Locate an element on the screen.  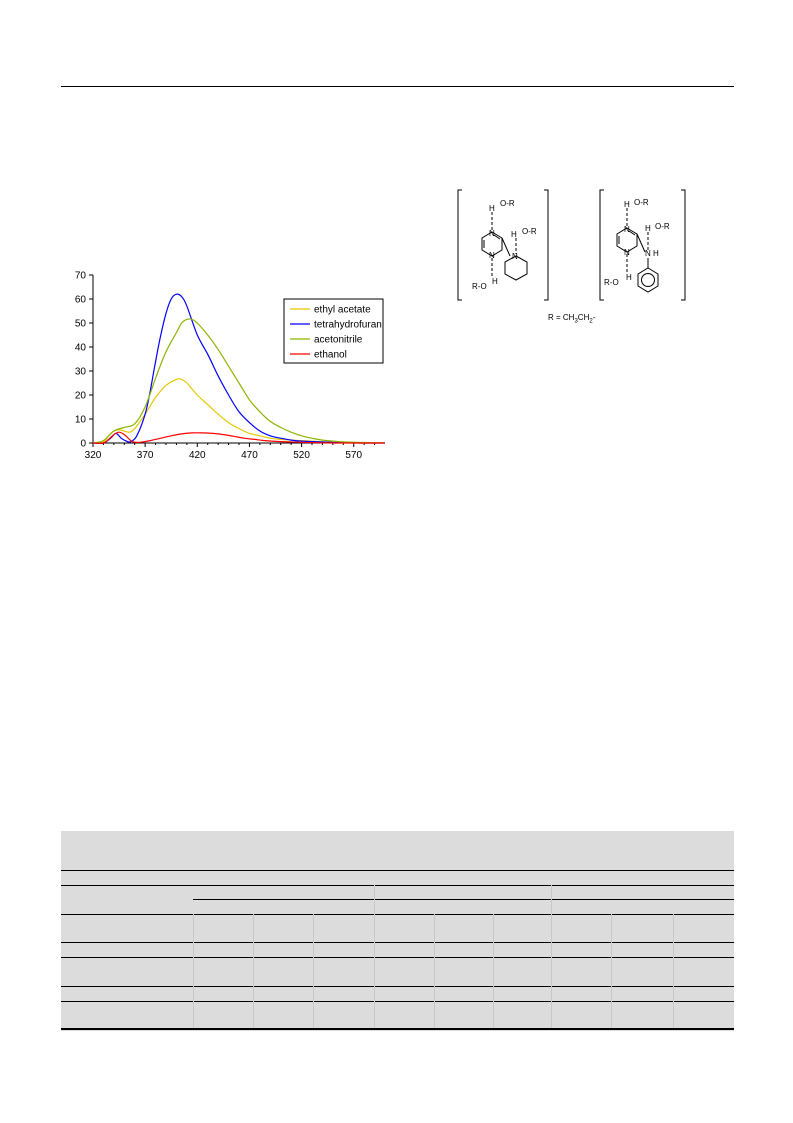
right-complex-labels: H O-R N H O-R N N H H R-O is located at coordinates (637, 242).